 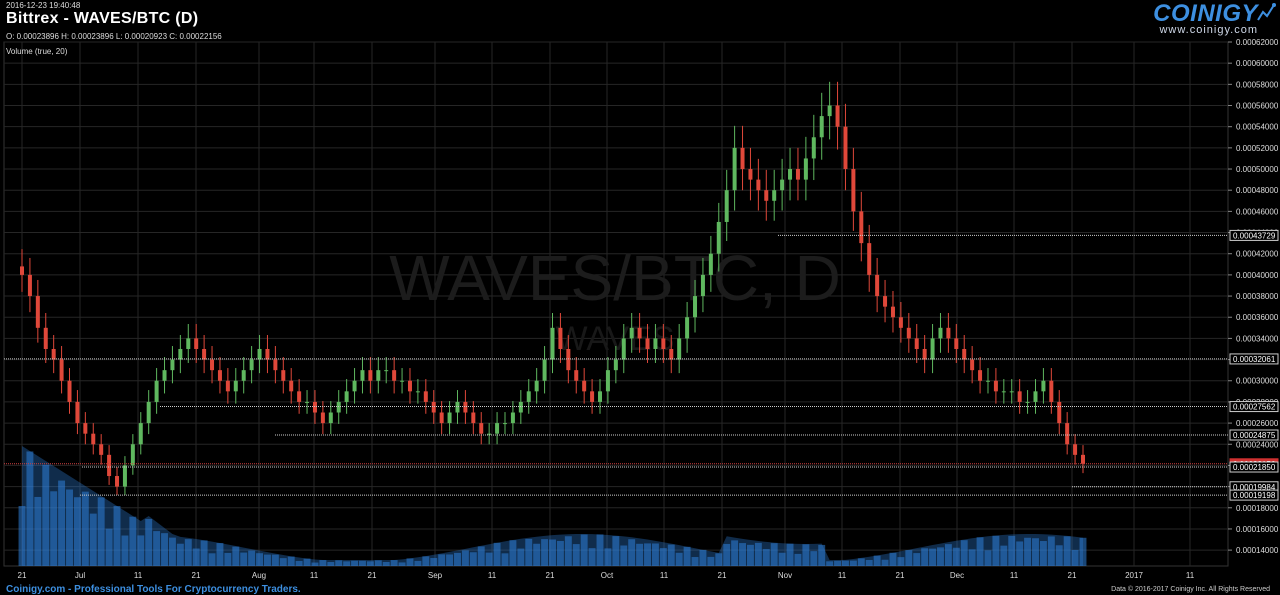 I want to click on level-label: 0.00043729, so click(x=1254, y=235).